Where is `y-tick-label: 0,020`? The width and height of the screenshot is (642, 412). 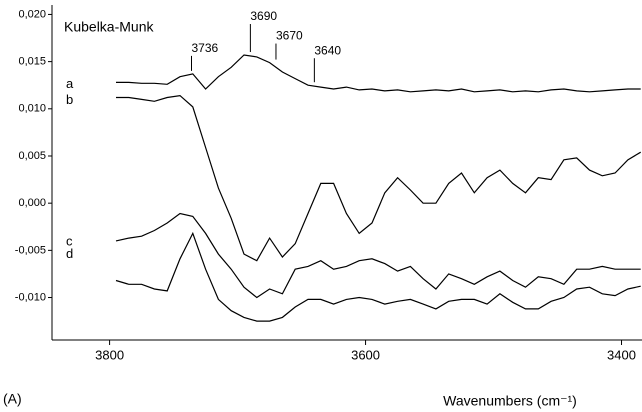 y-tick-label: 0,020 is located at coordinates (32, 14).